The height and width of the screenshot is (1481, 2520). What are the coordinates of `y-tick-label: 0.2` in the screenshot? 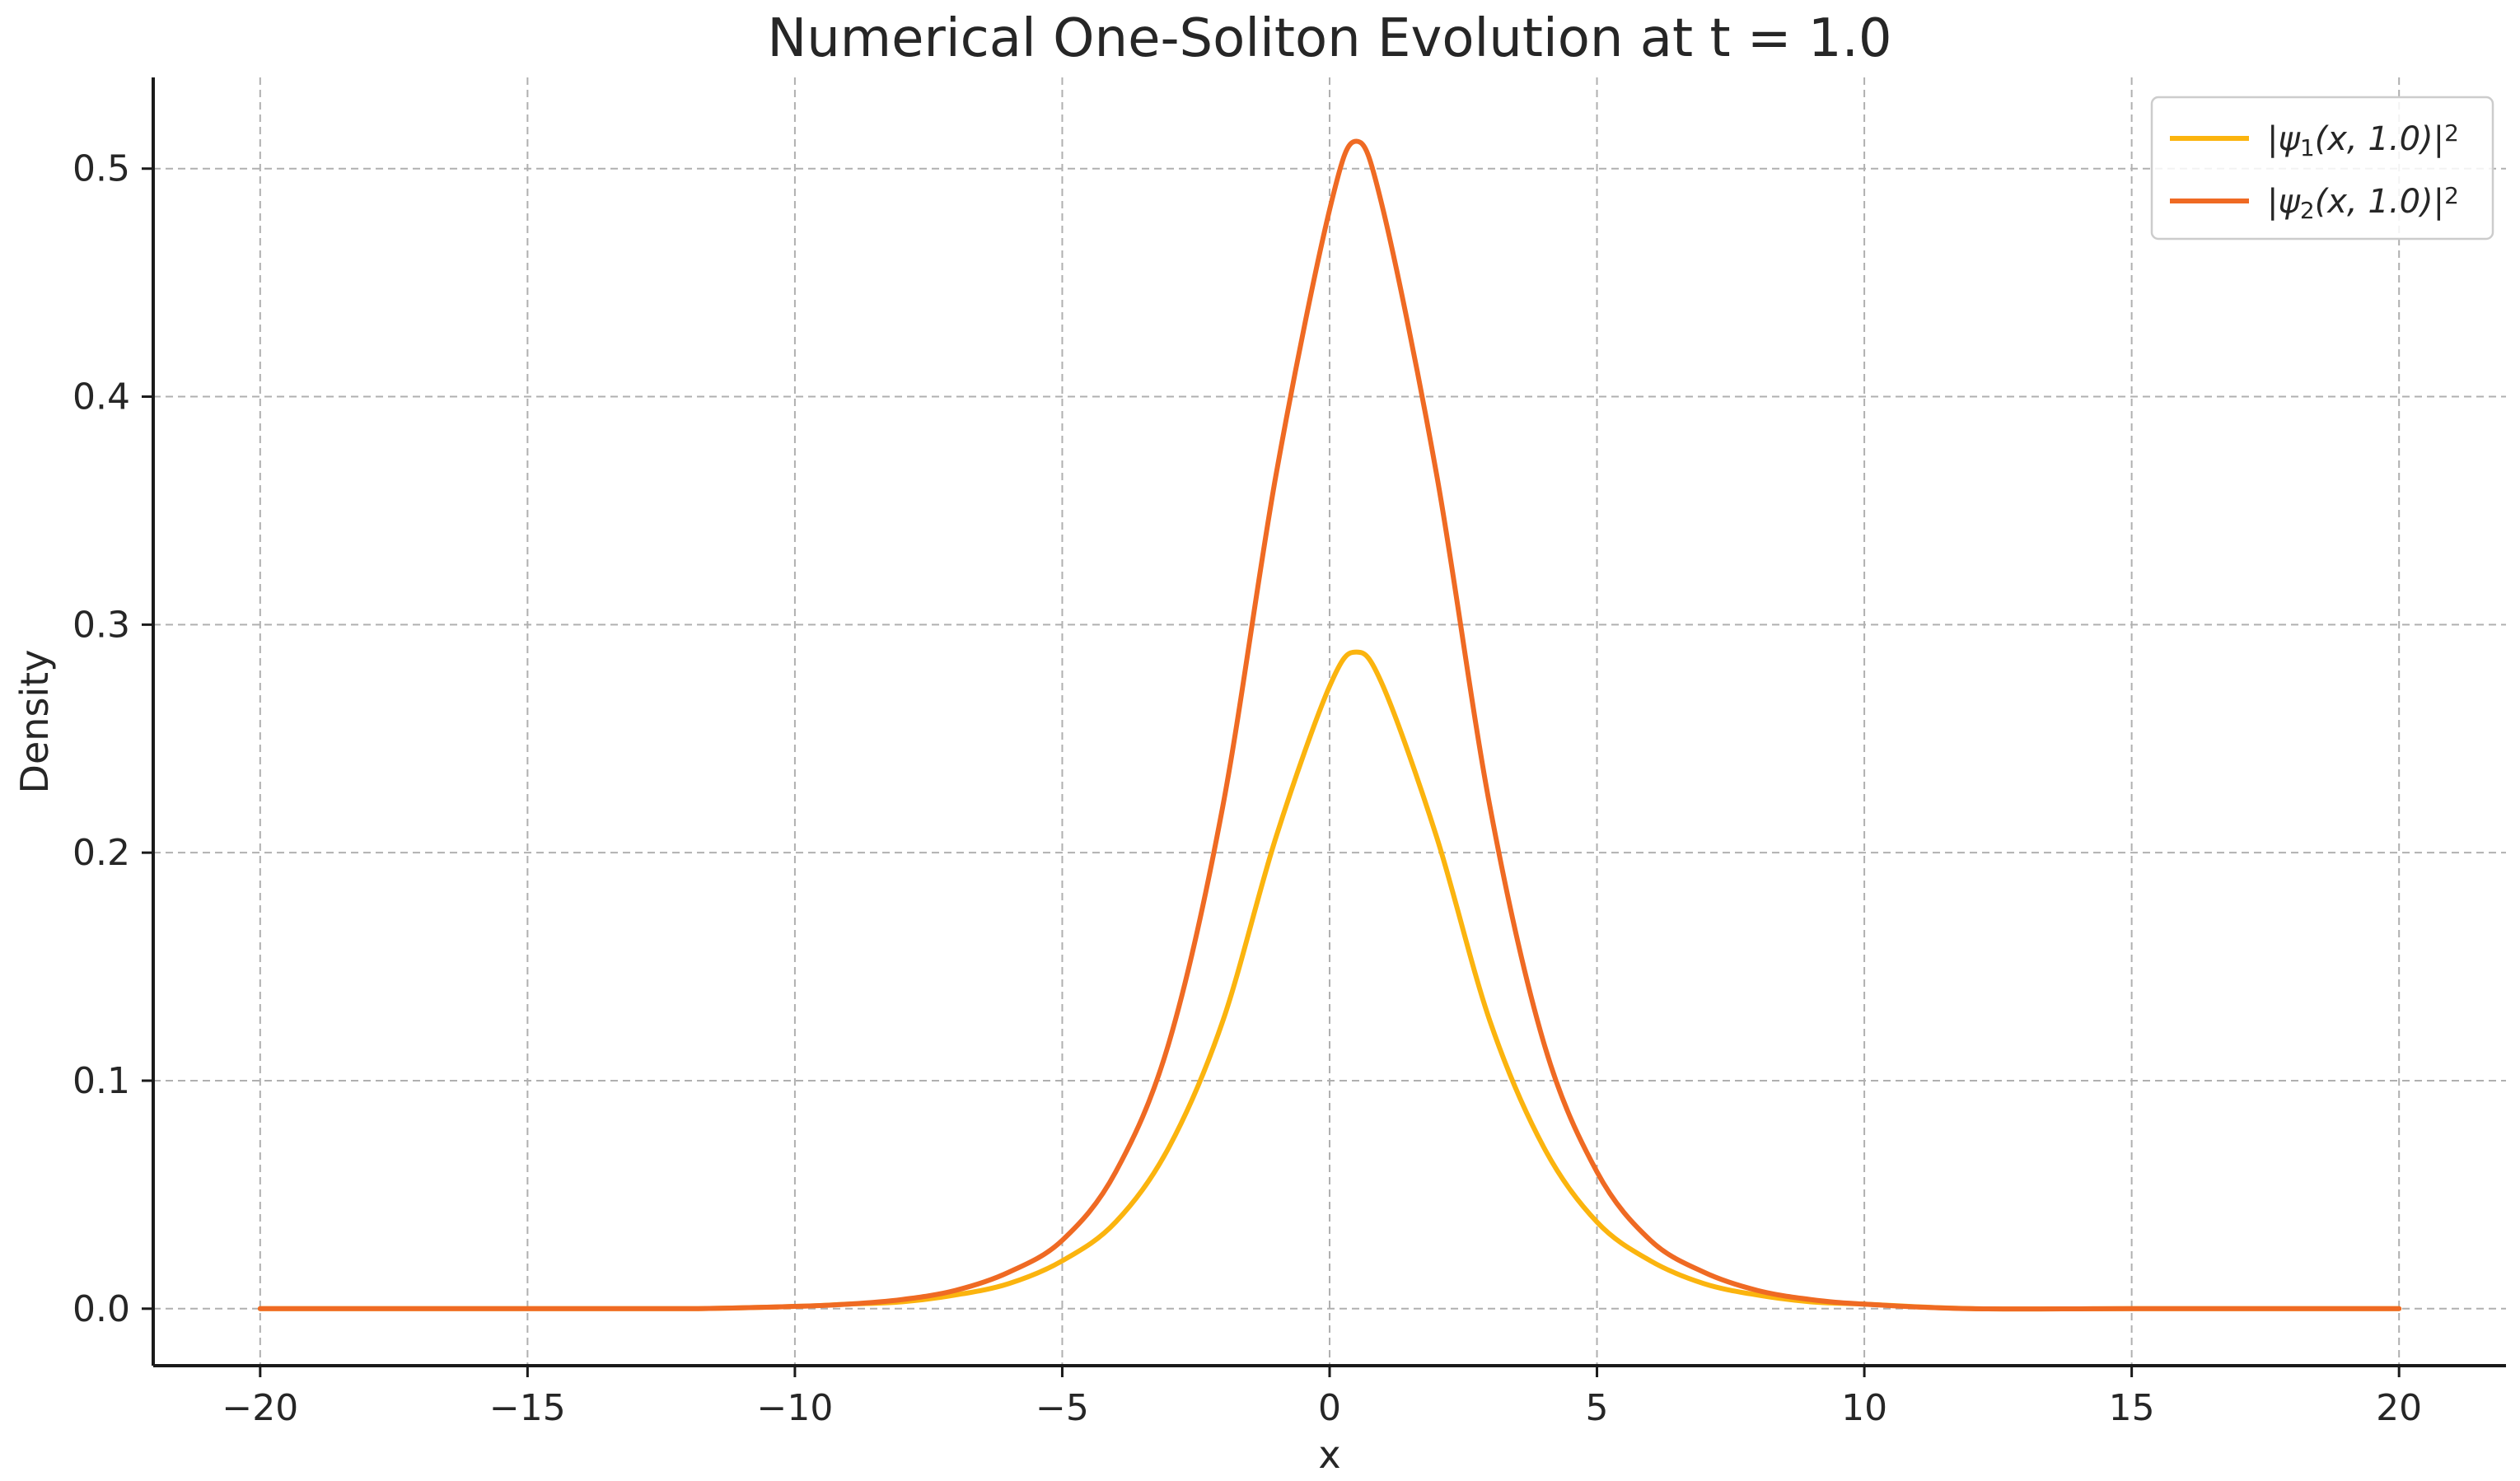 It's located at (101, 853).